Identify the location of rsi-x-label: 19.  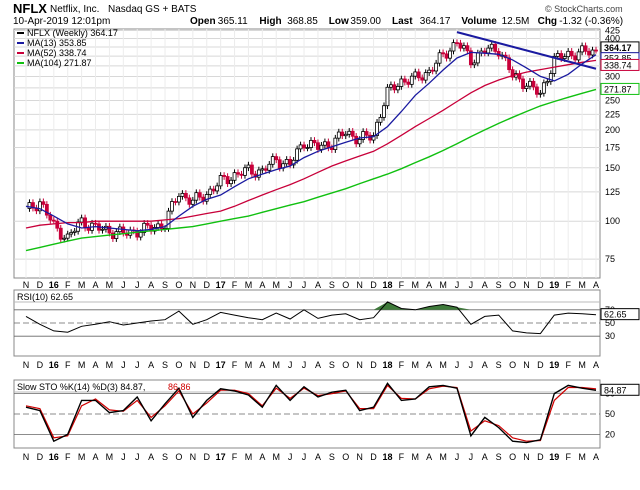
(554, 365).